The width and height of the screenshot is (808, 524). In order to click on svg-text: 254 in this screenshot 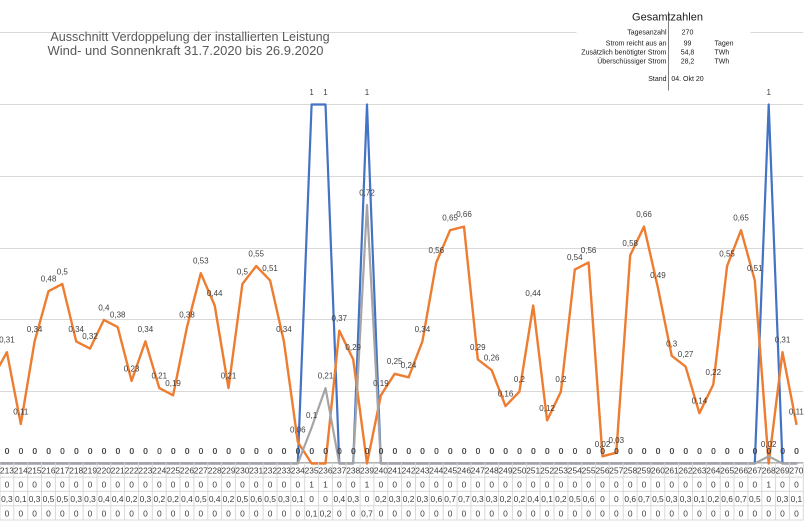, I will do `click(575, 470)`.